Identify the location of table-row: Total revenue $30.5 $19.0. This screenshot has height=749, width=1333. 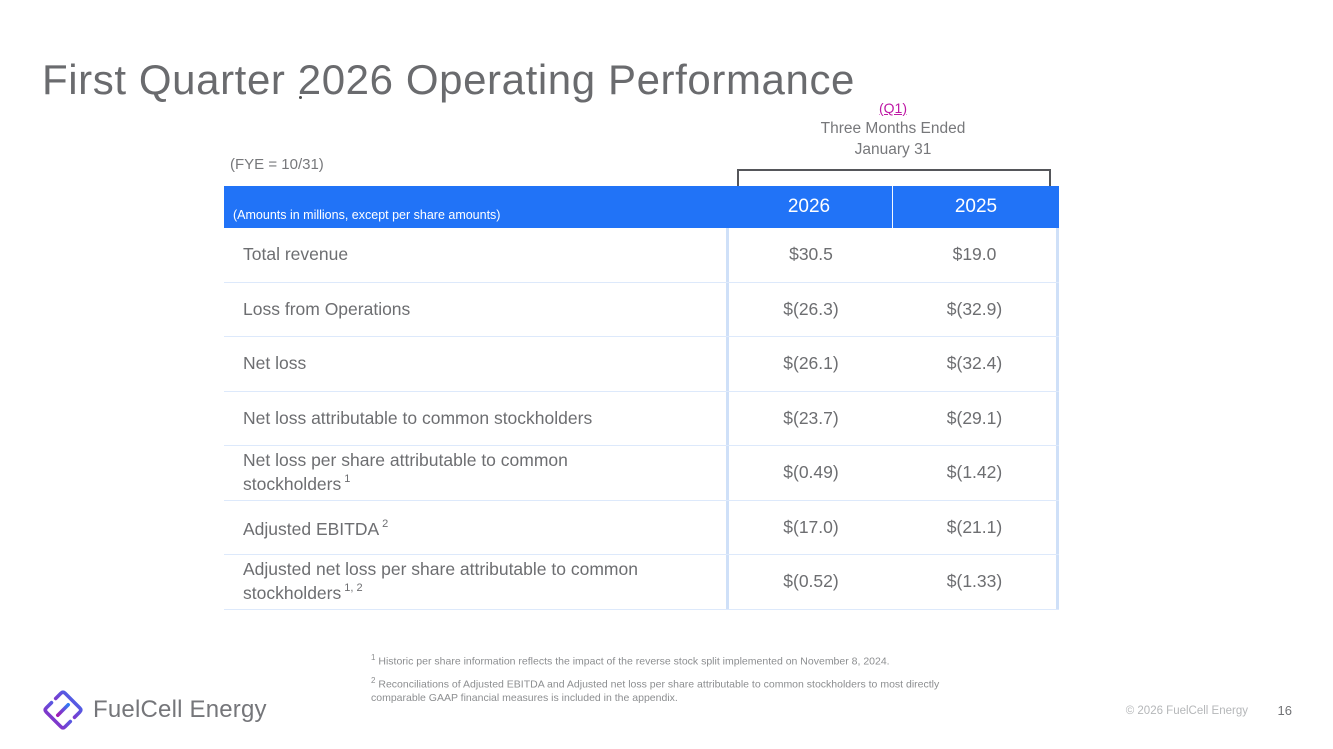
(641, 255).